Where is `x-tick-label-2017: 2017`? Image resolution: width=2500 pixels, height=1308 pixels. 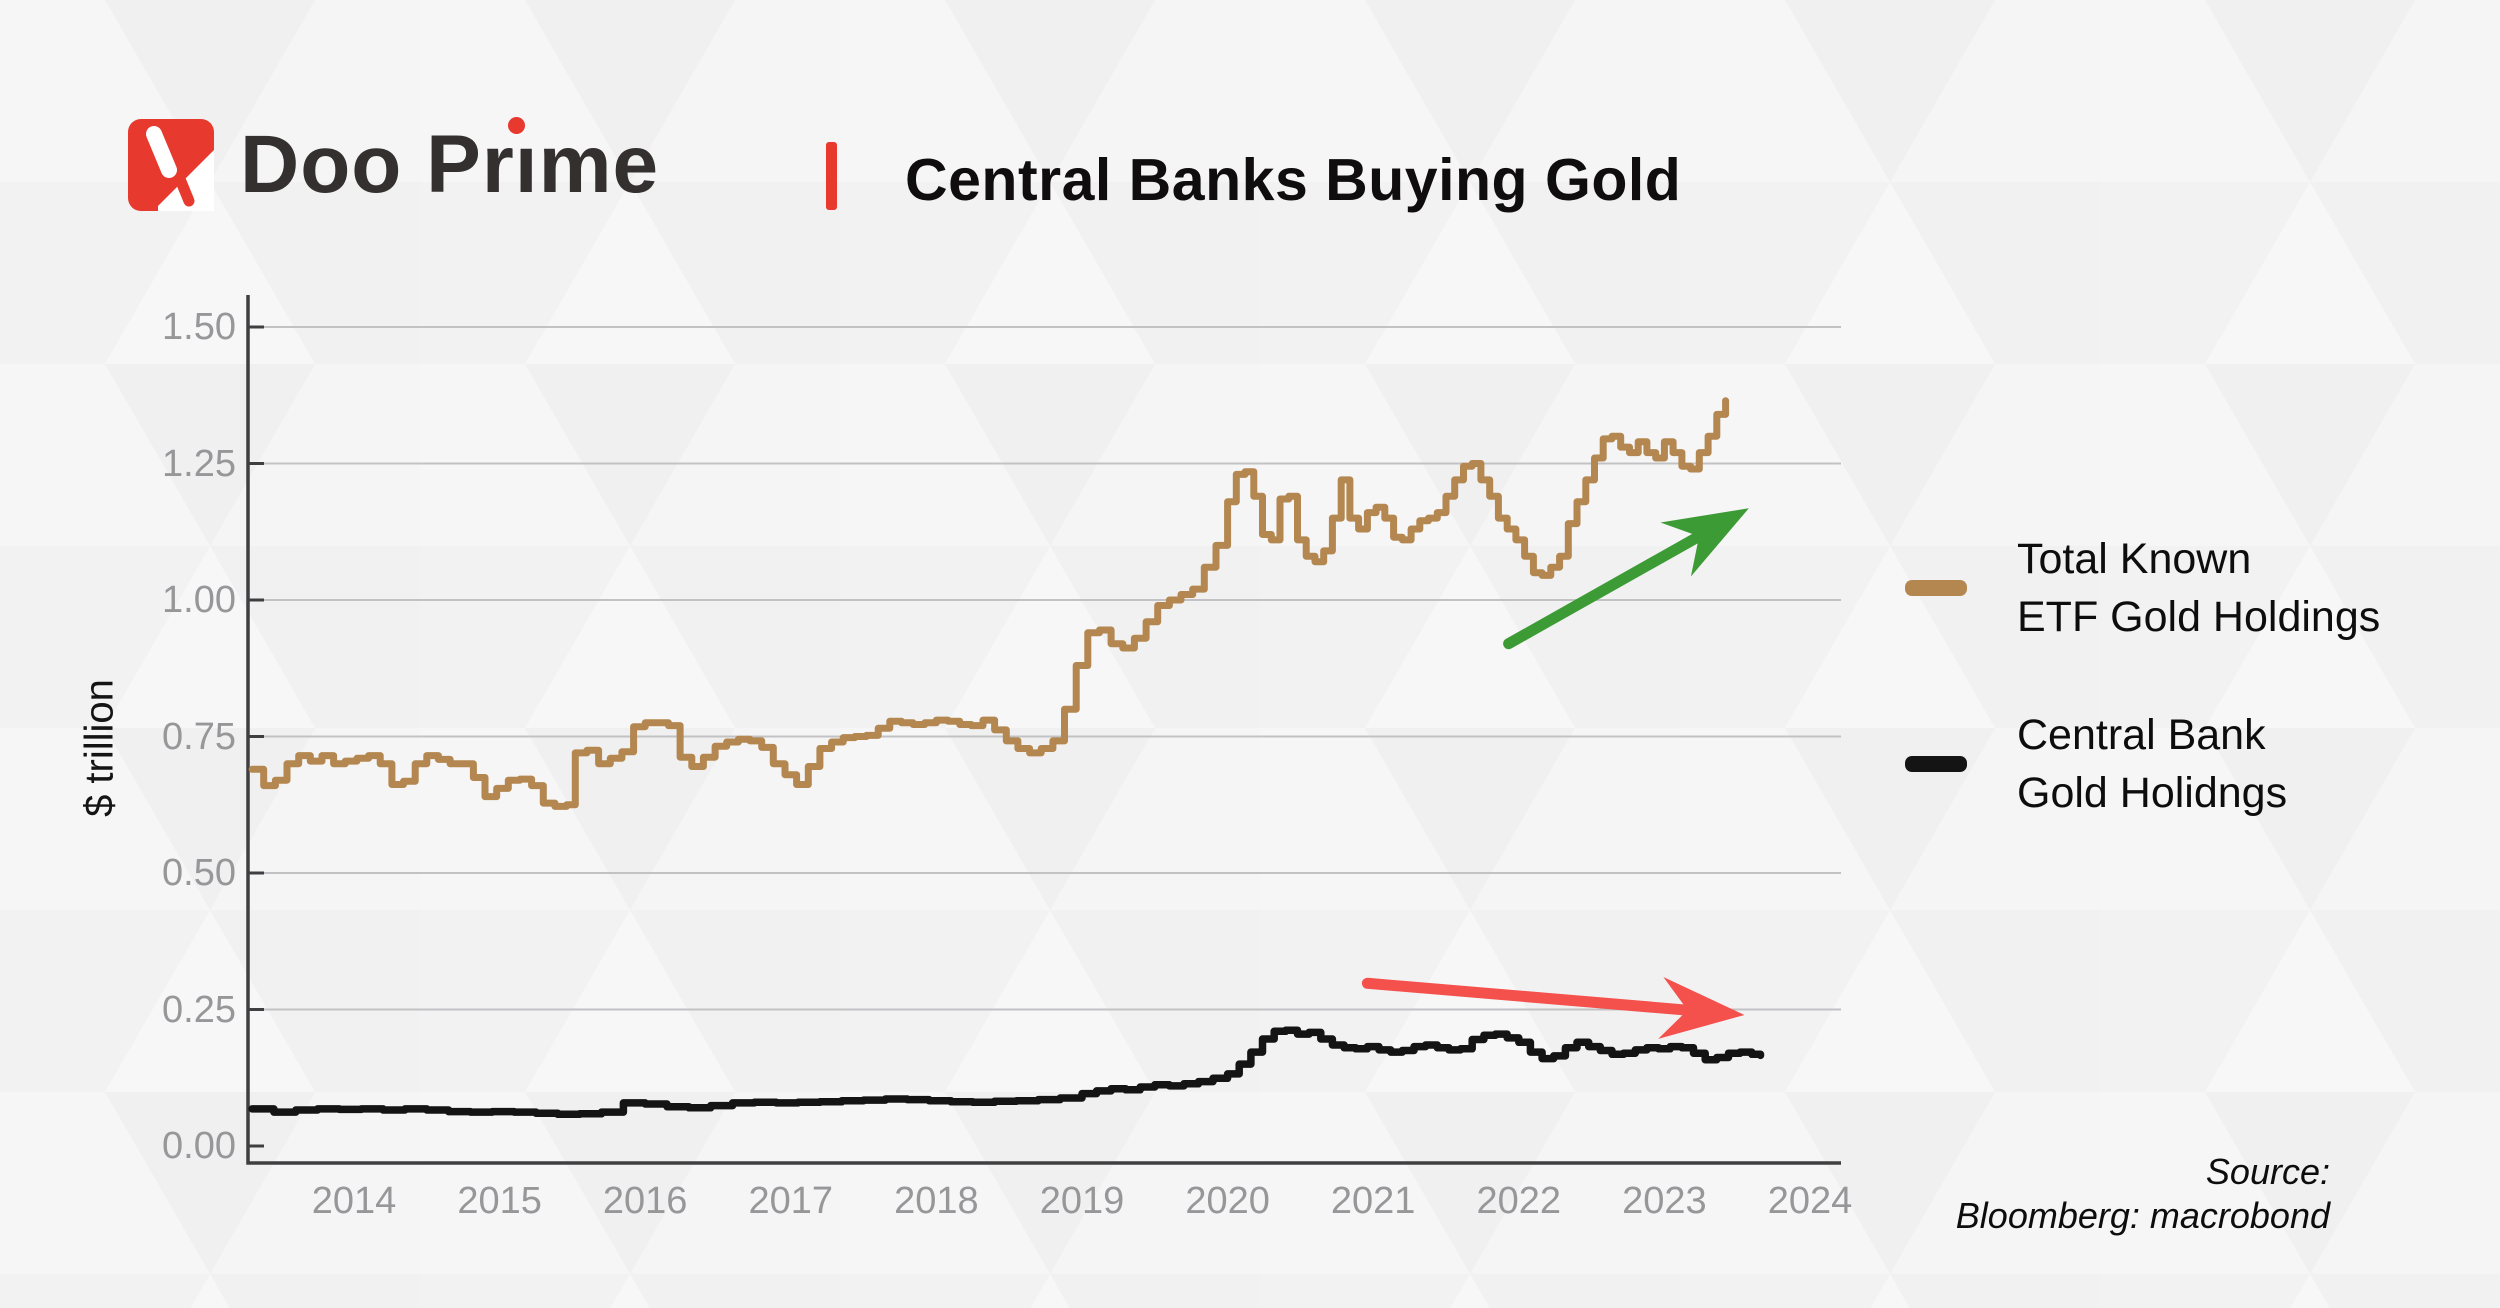
x-tick-label-2017: 2017 is located at coordinates (791, 1201).